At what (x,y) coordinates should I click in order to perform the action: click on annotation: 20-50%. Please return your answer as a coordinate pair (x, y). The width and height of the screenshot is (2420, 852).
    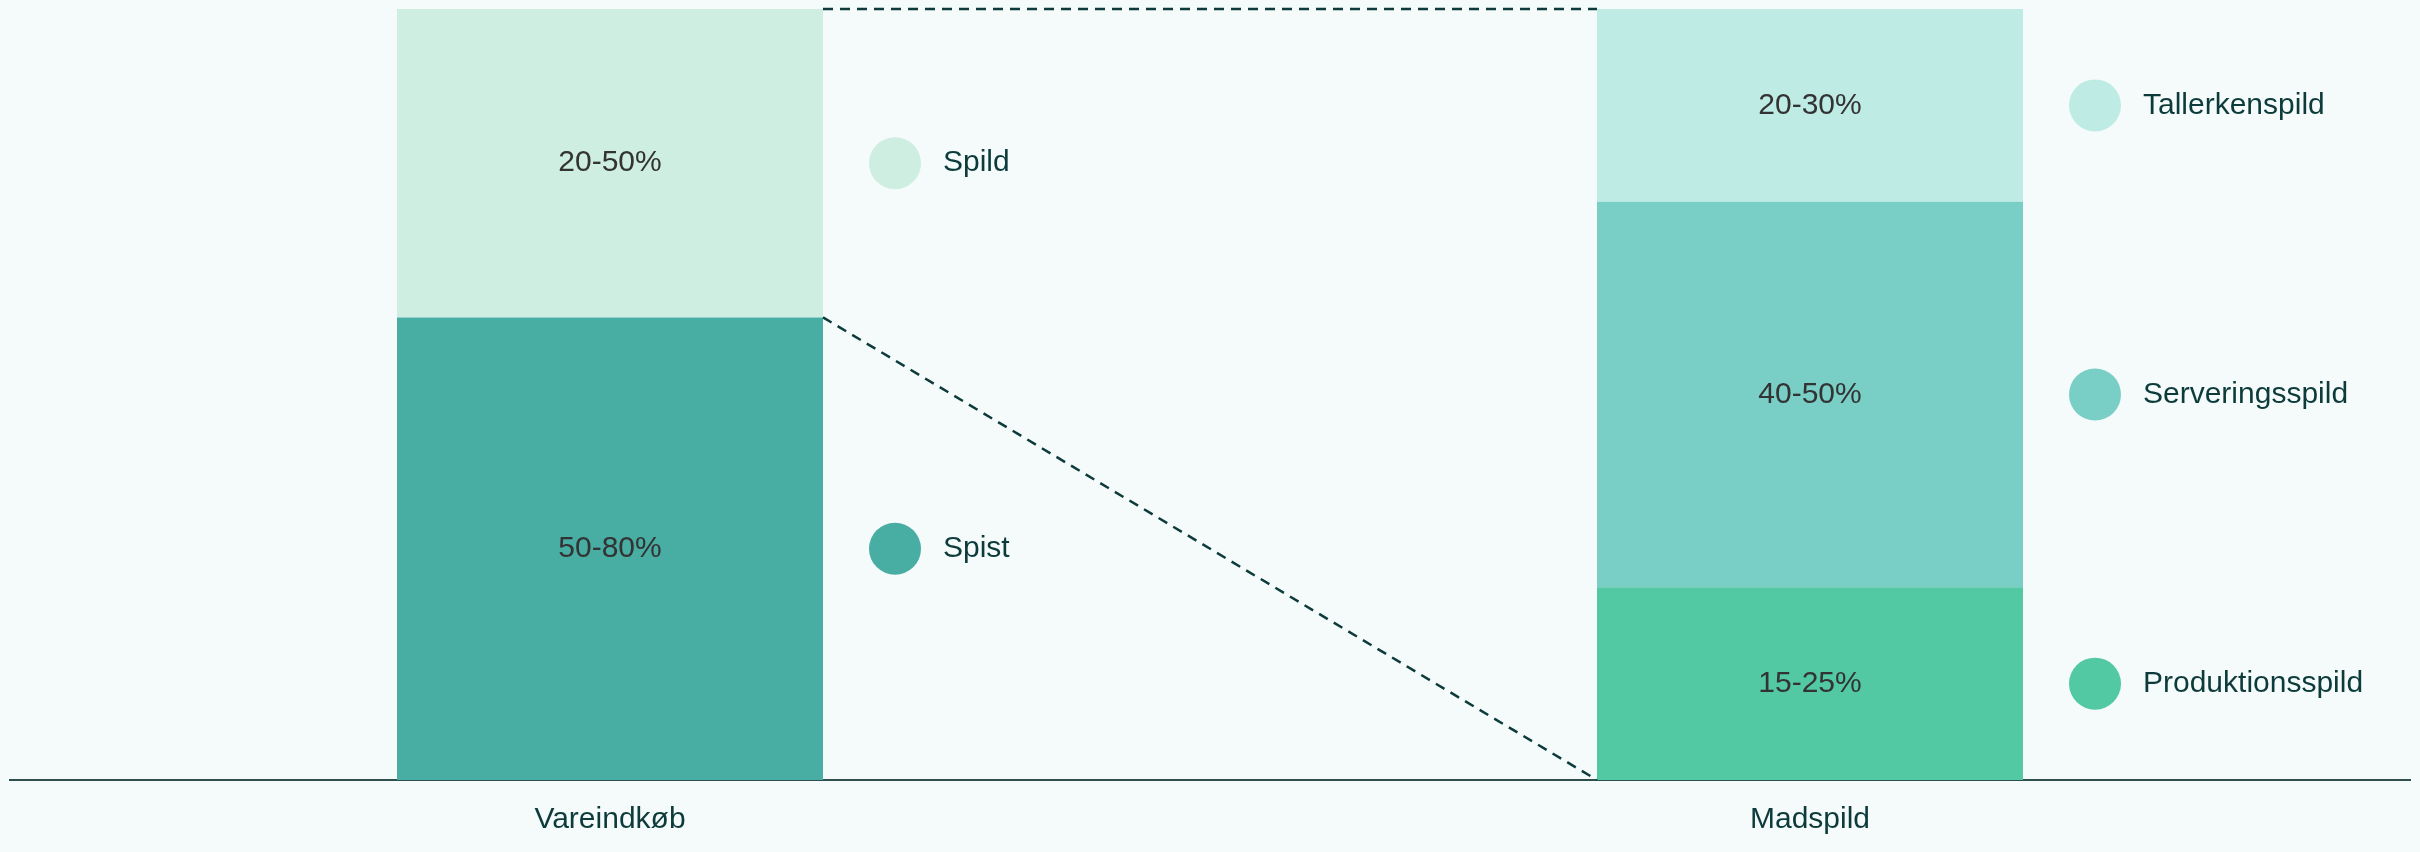
    Looking at the image, I should click on (610, 161).